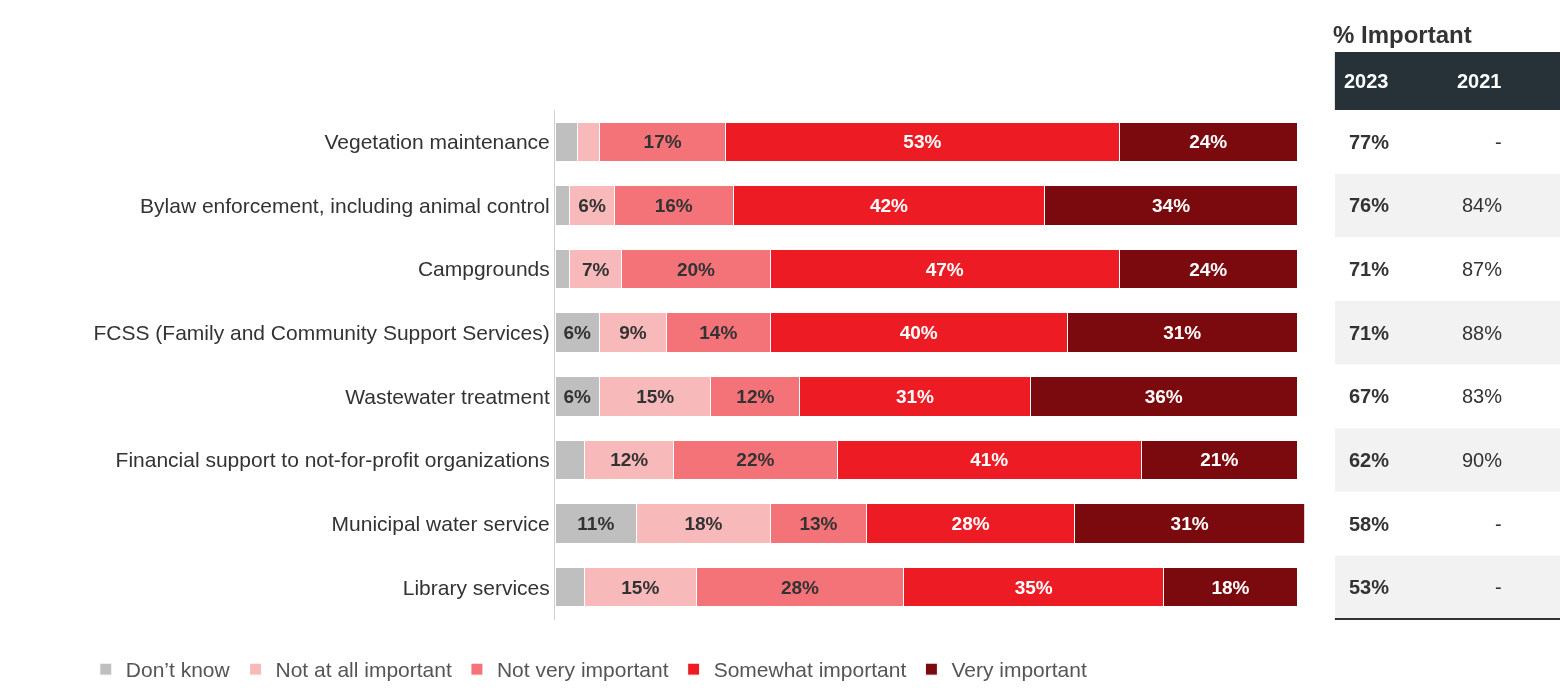  I want to click on y-tick-label: Vegetation maintenance, so click(437, 142).